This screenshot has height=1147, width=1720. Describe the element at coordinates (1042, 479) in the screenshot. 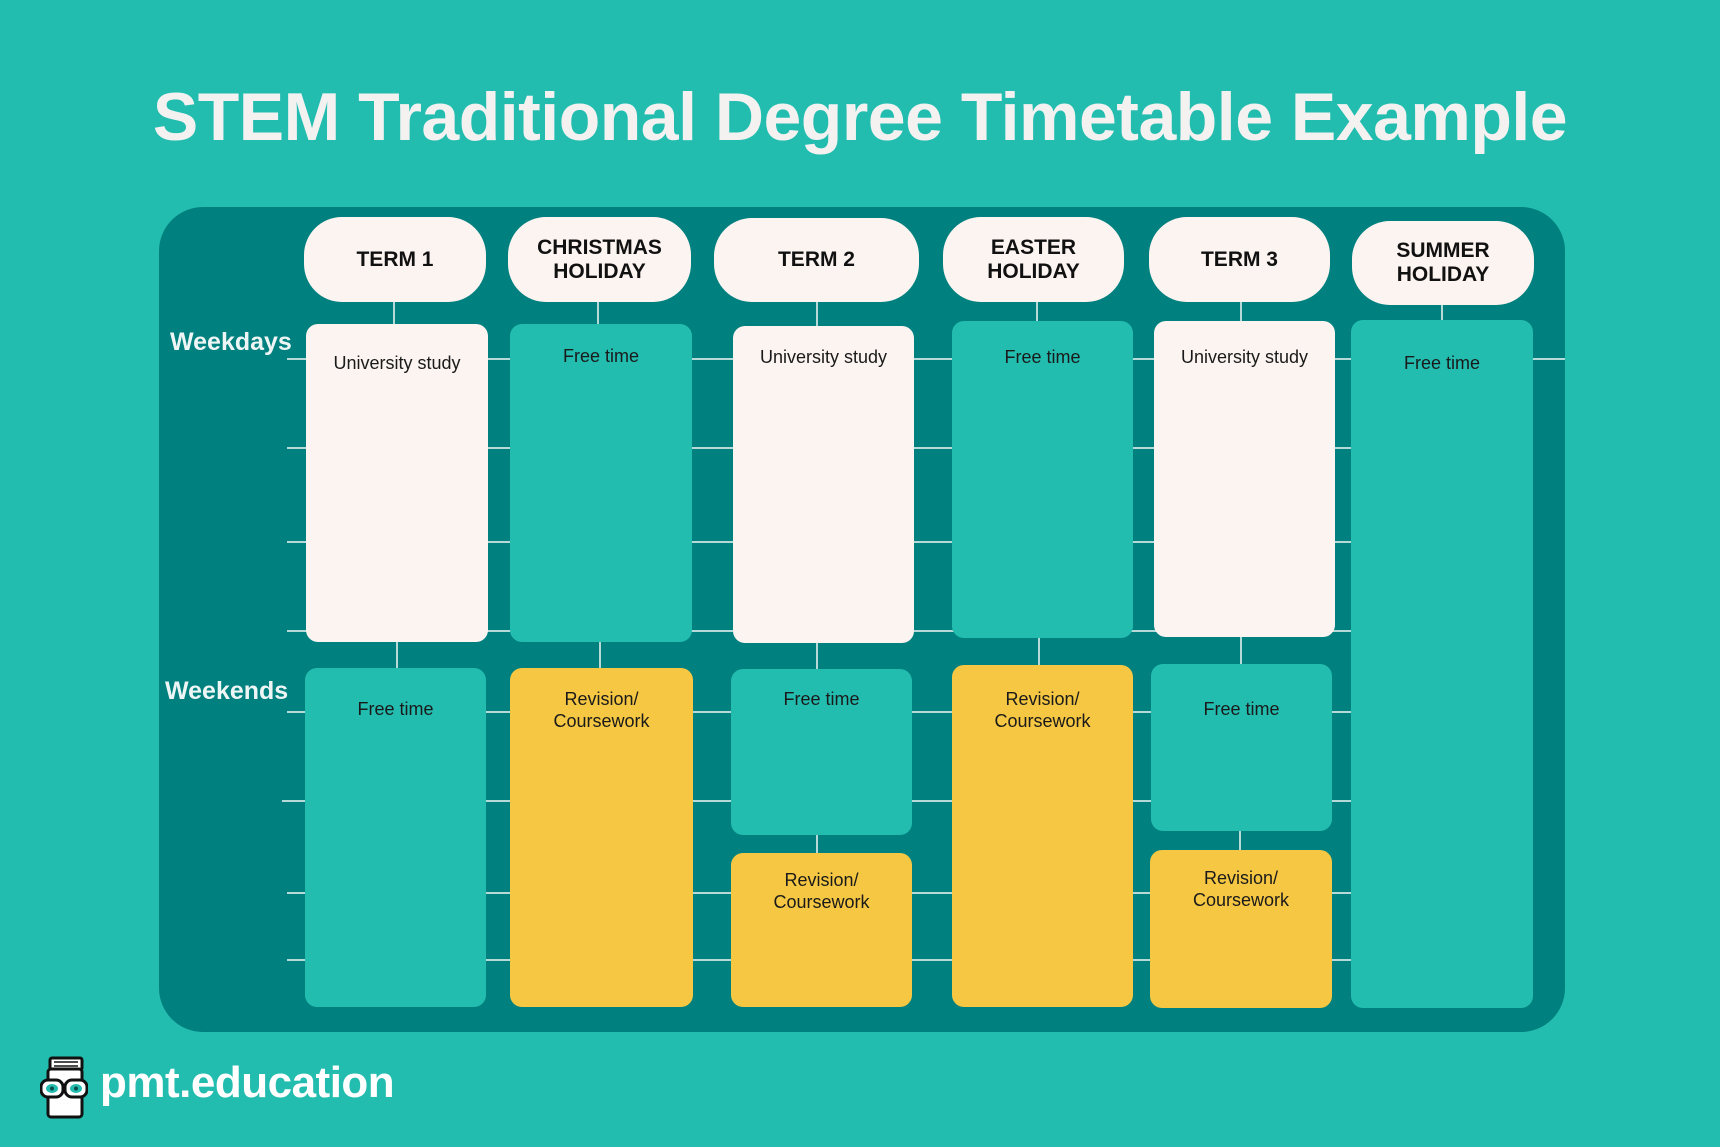

I see `block-easter-weekdays: Free time` at that location.